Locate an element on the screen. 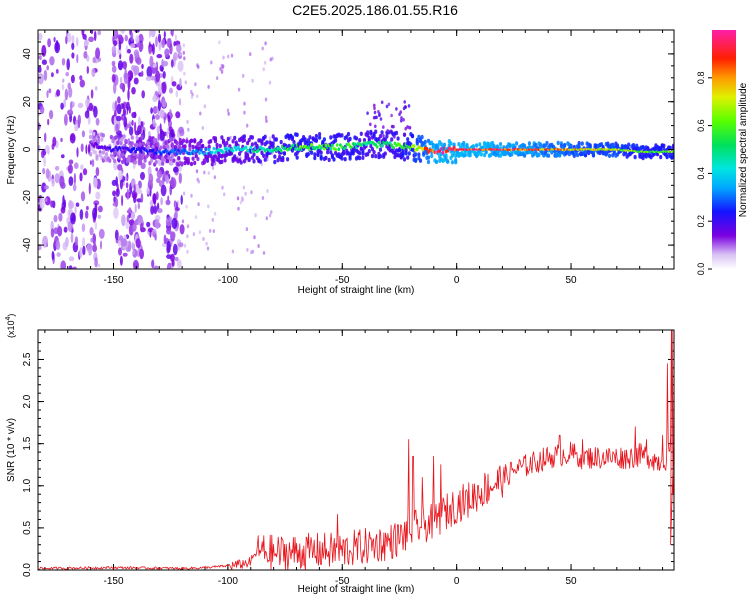 The image size is (750, 600). y-tick-label: -40 is located at coordinates (27, 244).